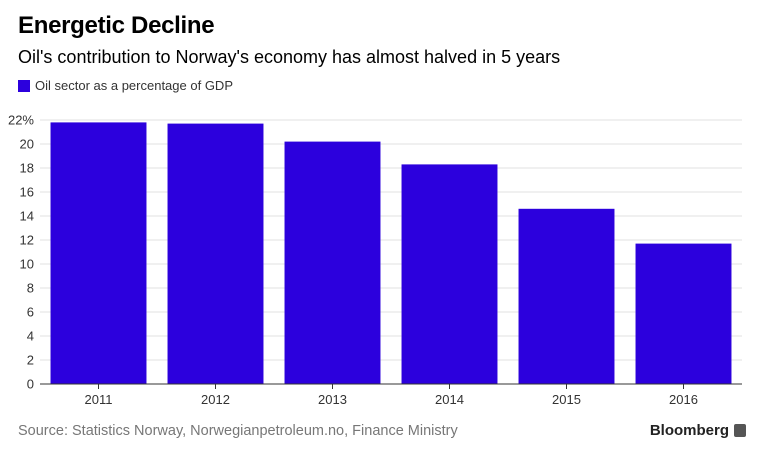  I want to click on y-tick-label: 2, so click(30, 360).